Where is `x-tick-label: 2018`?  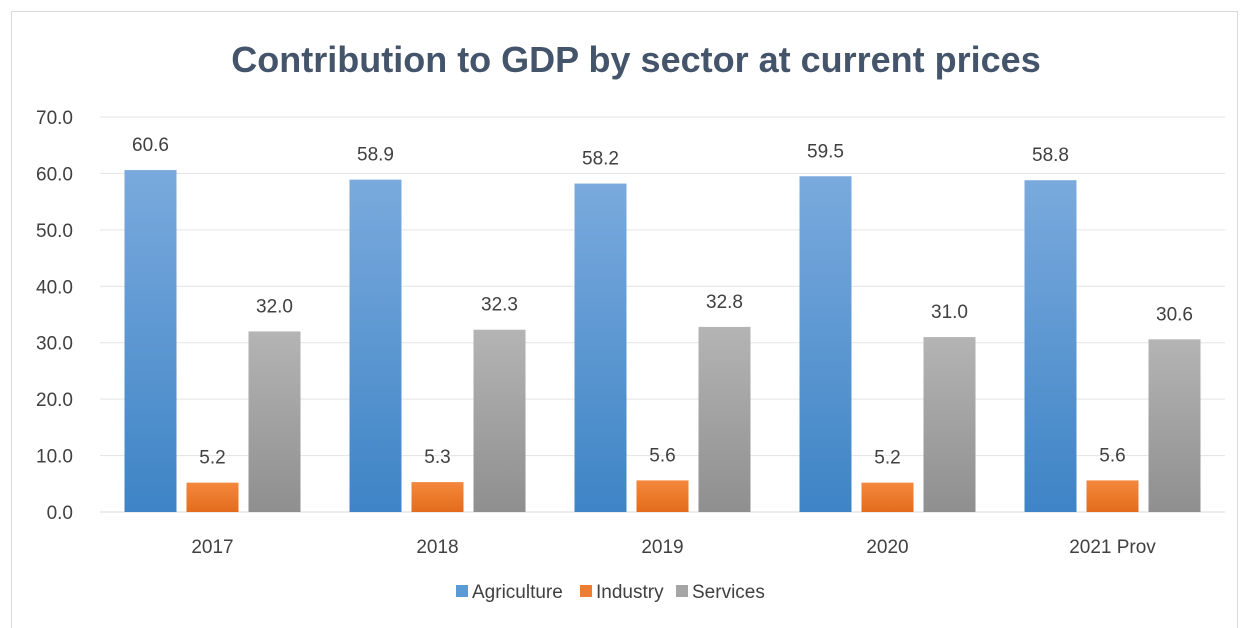
x-tick-label: 2018 is located at coordinates (437, 547).